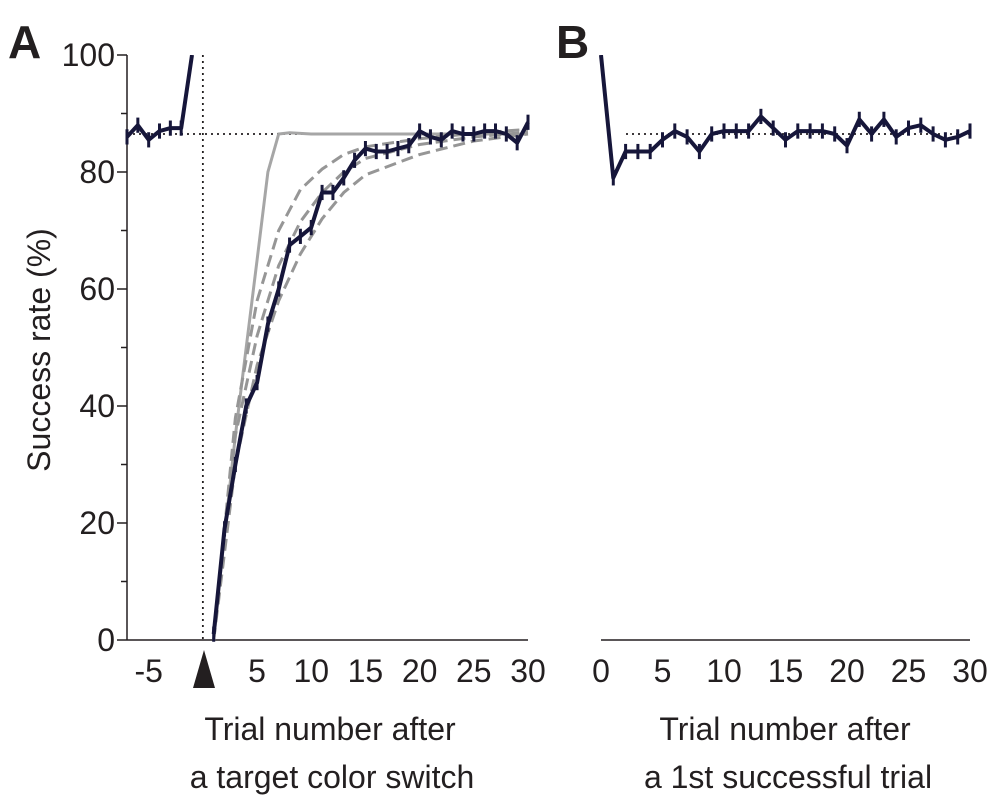  What do you see at coordinates (39, 350) in the screenshot?
I see `y-axis-title: Success rate (%)` at bounding box center [39, 350].